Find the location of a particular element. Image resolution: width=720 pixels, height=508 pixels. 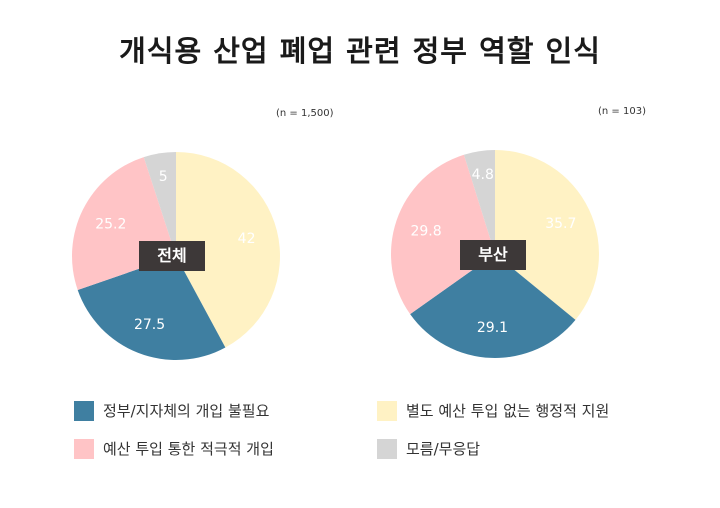

pie-busan: 35.7 29.1 29.8 4.8 is located at coordinates (495, 254).